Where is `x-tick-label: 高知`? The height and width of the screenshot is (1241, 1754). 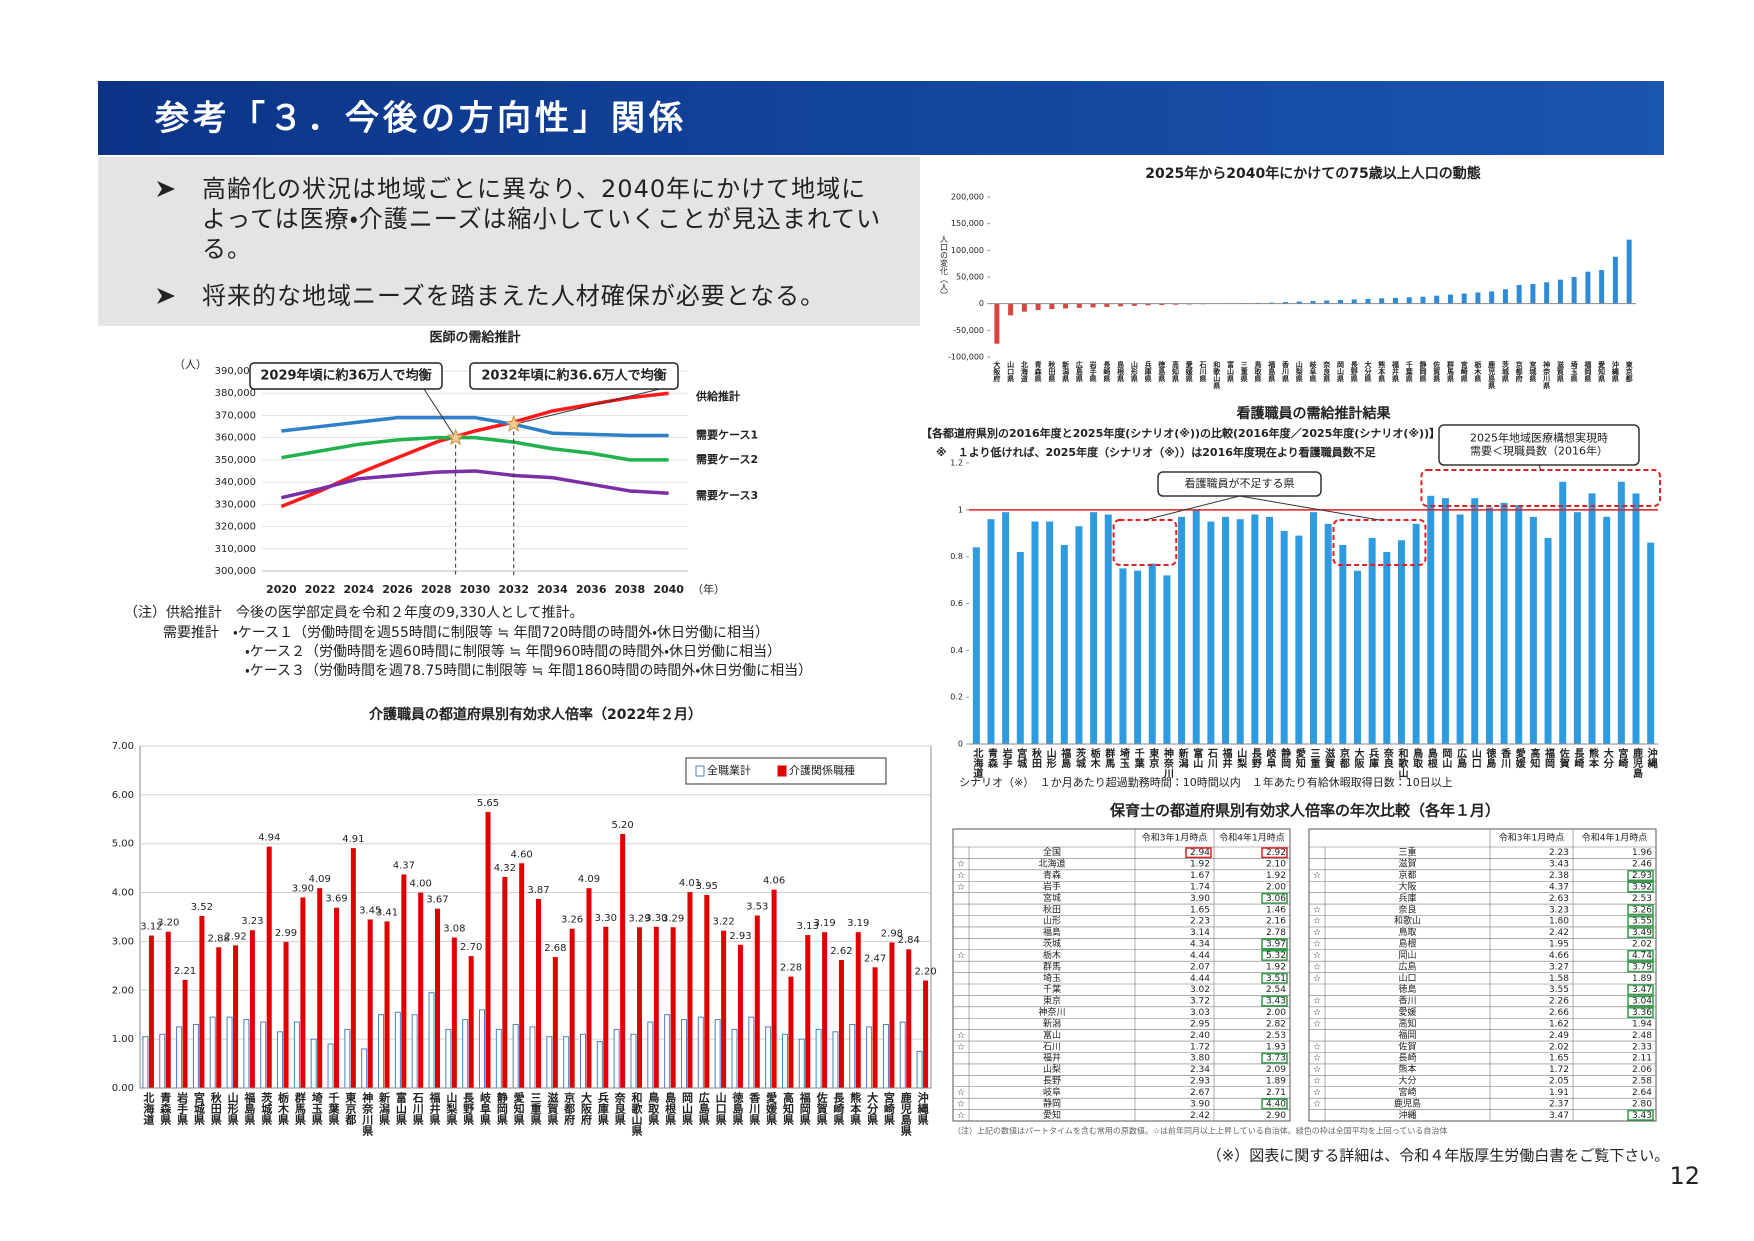
x-tick-label: 高知 is located at coordinates (1534, 758).